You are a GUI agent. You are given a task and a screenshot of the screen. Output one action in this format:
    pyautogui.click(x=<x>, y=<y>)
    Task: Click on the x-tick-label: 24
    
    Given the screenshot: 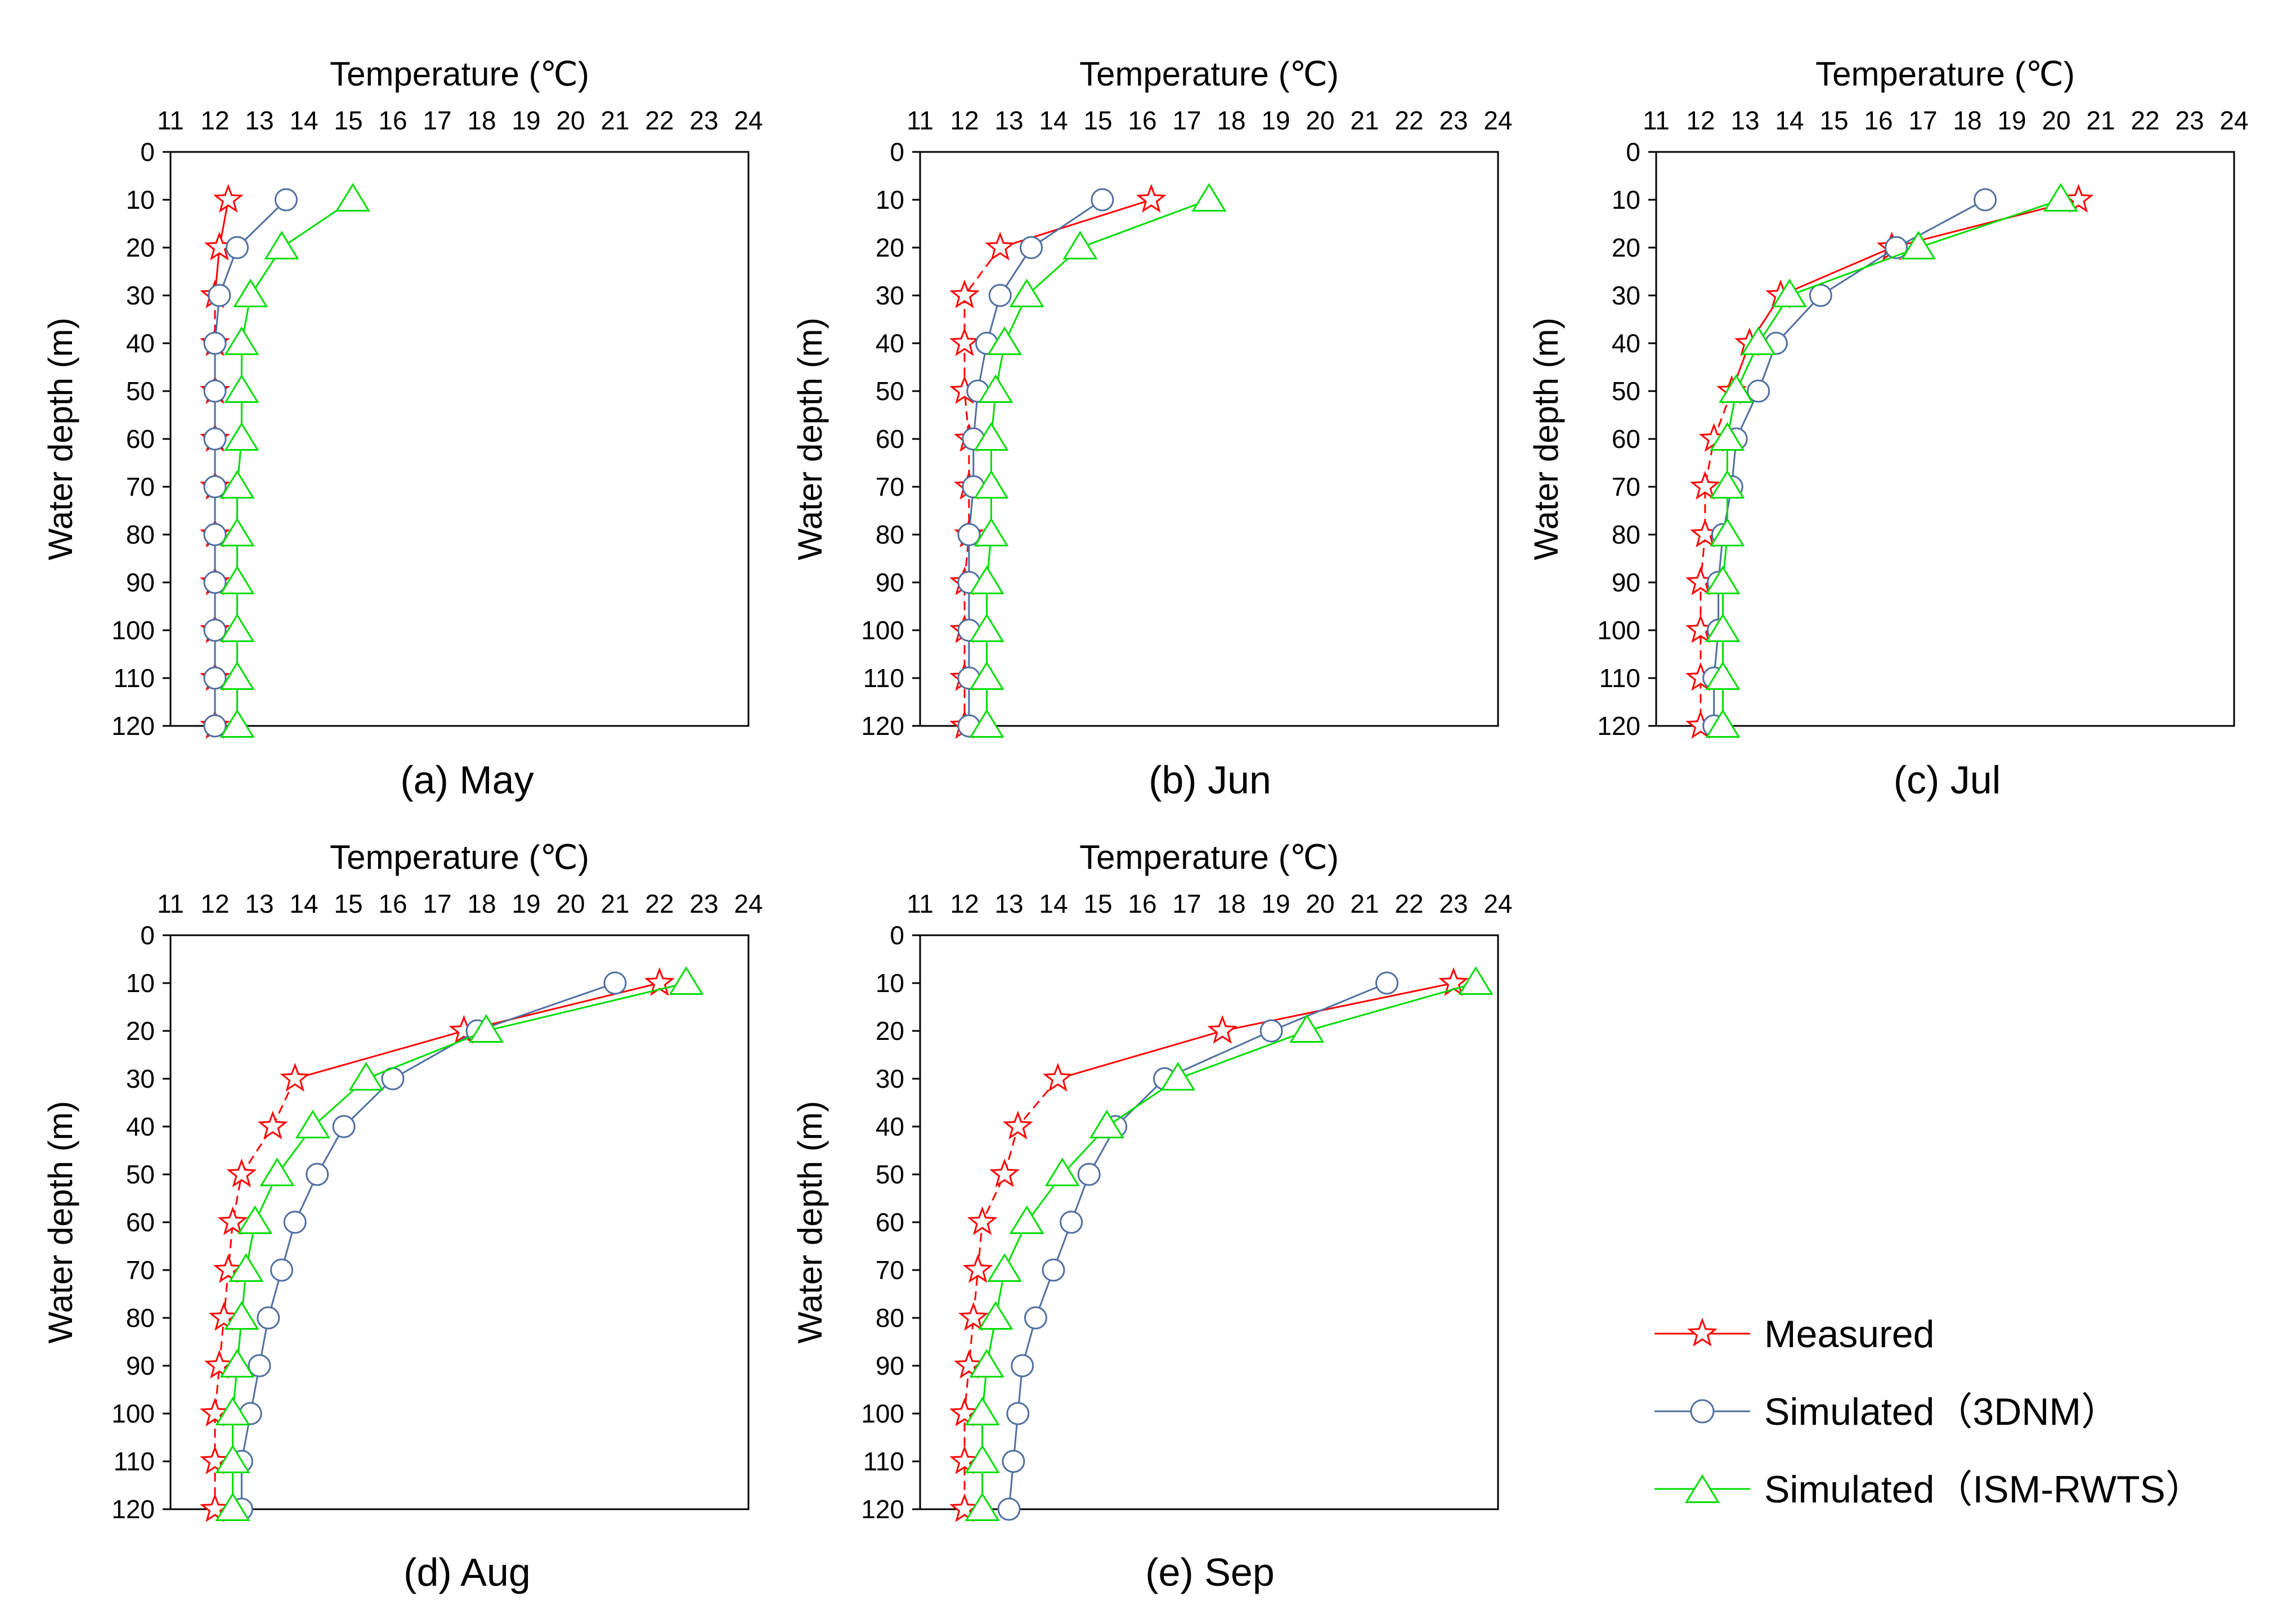 What is the action you would take?
    pyautogui.click(x=1497, y=120)
    